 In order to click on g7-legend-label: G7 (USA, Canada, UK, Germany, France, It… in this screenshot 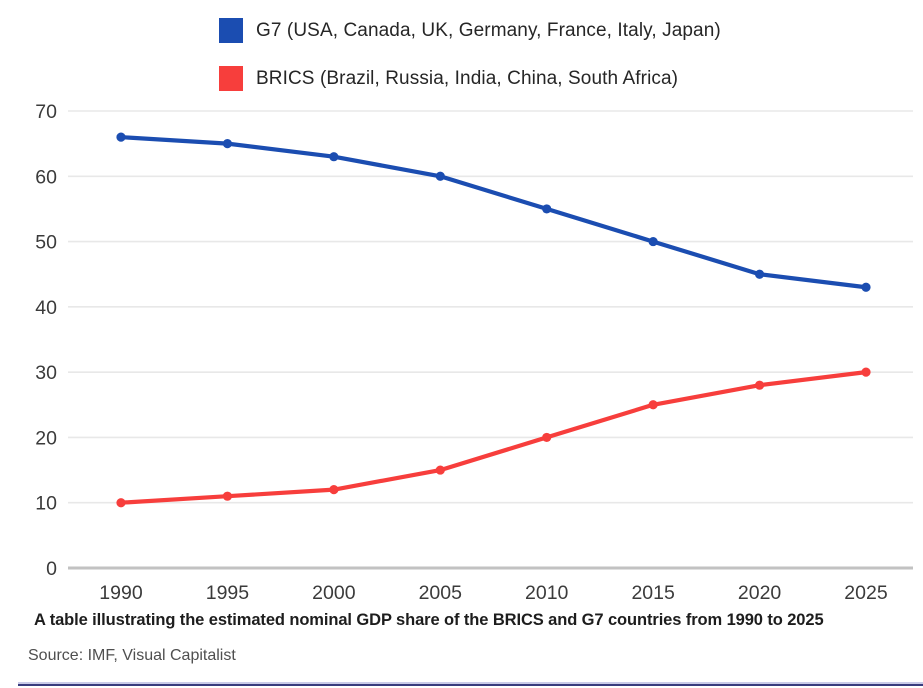, I will do `click(488, 30)`.